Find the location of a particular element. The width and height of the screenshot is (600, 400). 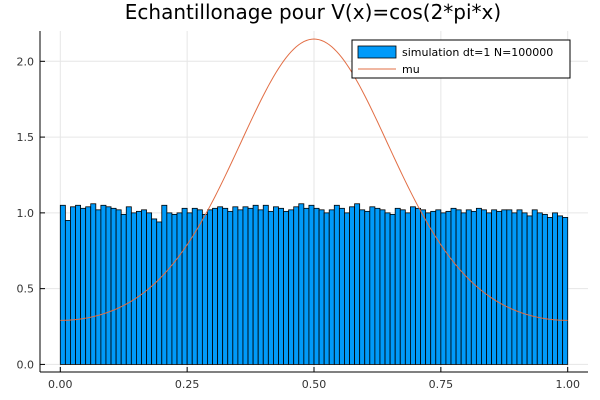

x-tick-label: 0.75 is located at coordinates (441, 384).